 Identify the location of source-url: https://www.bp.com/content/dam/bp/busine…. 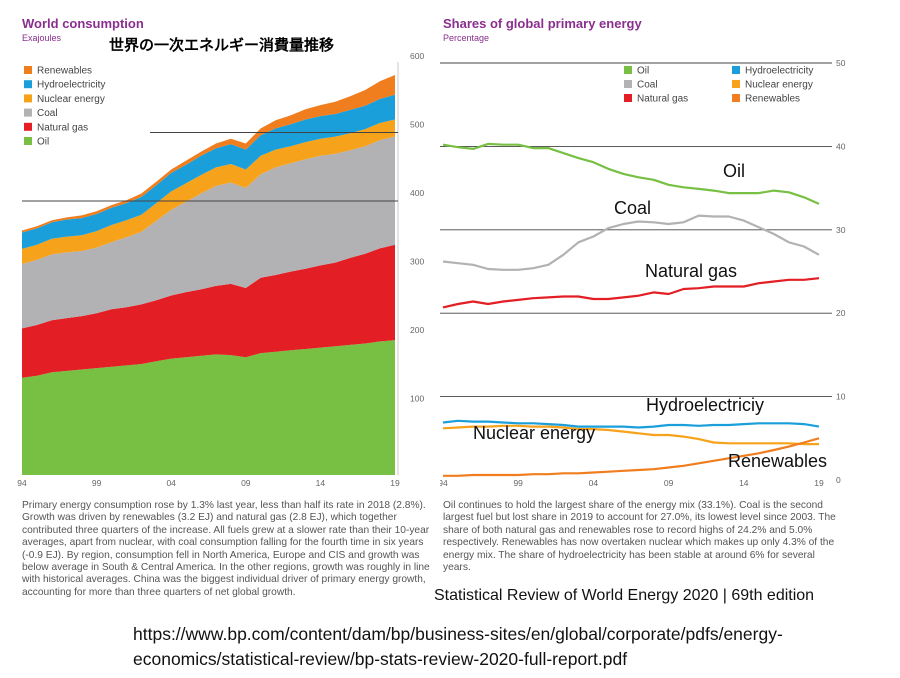
(458, 646).